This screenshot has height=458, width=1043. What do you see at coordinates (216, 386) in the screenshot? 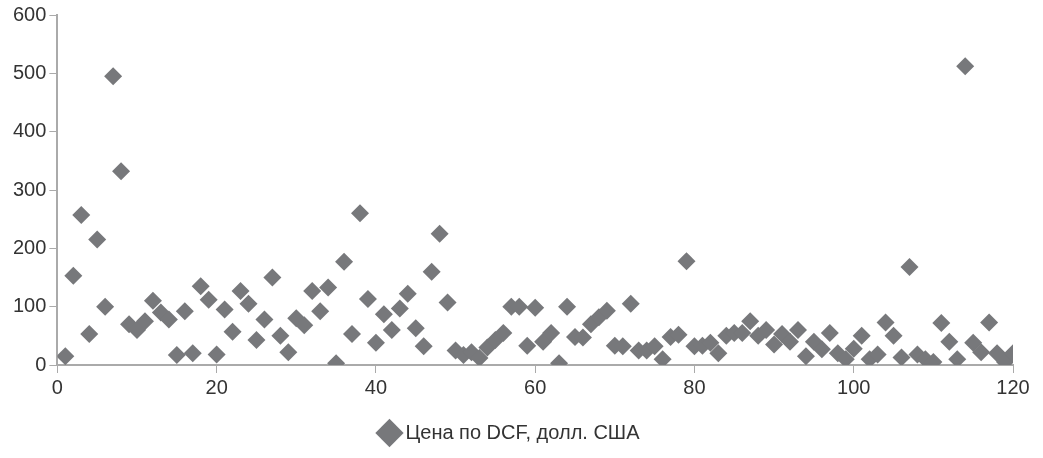
I see `x-tick-label: 20` at bounding box center [216, 386].